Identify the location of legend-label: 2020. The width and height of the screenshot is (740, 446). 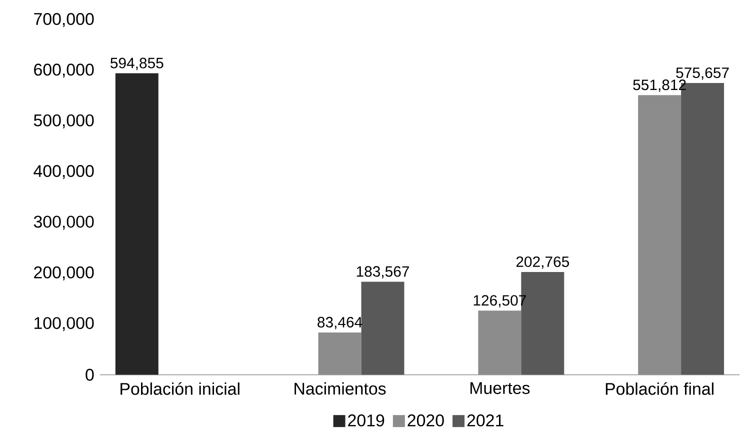
(426, 420).